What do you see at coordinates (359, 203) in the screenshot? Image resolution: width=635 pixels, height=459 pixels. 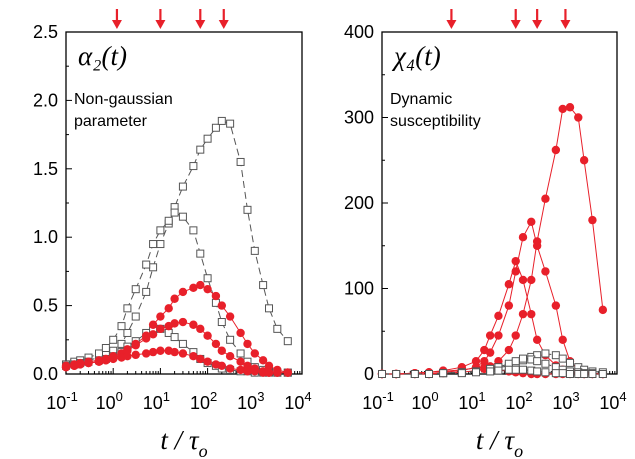 I see `y-tick-label: 200` at bounding box center [359, 203].